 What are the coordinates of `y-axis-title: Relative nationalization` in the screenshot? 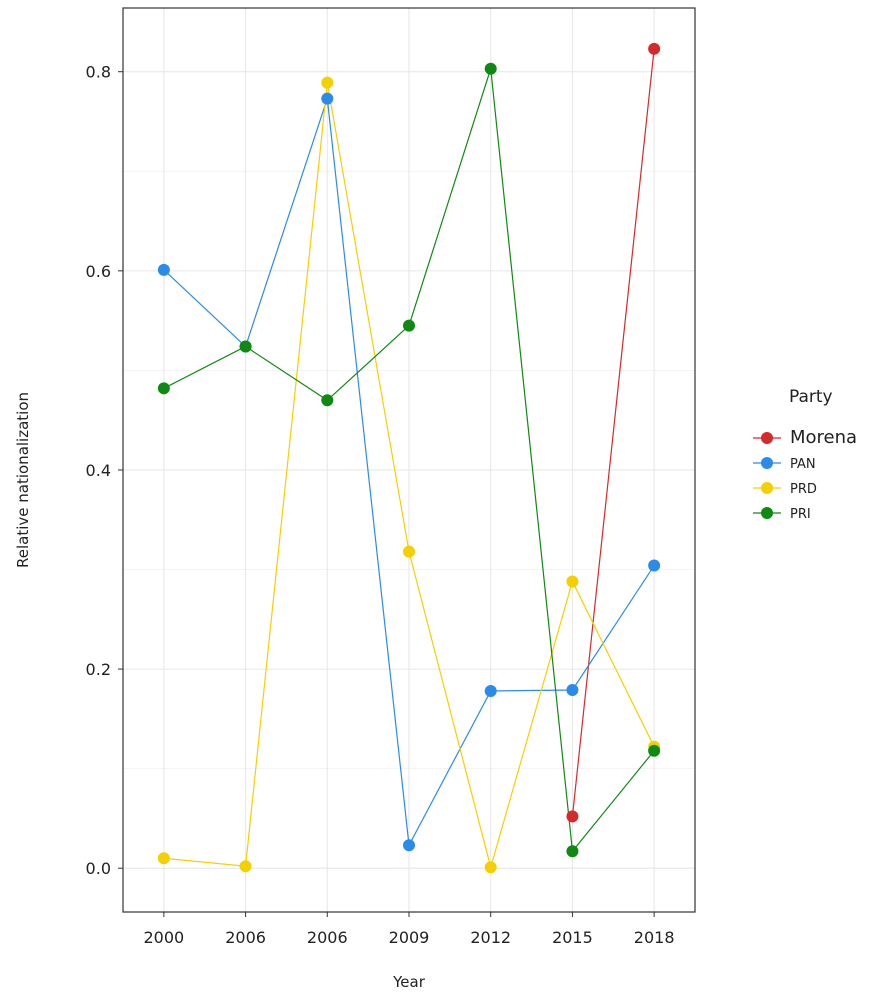 It's located at (23, 480).